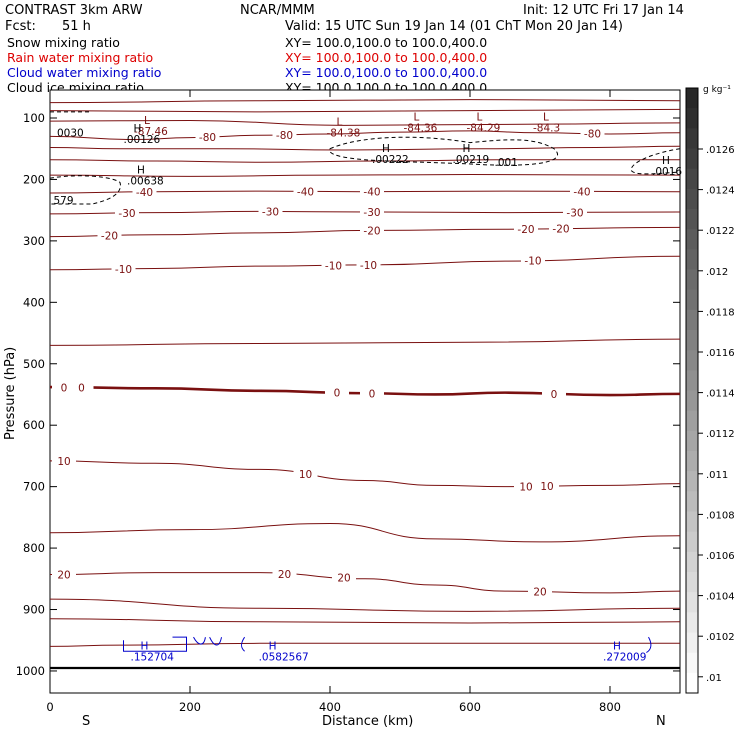  I want to click on x-axis-label: Distance (km), so click(367, 721).